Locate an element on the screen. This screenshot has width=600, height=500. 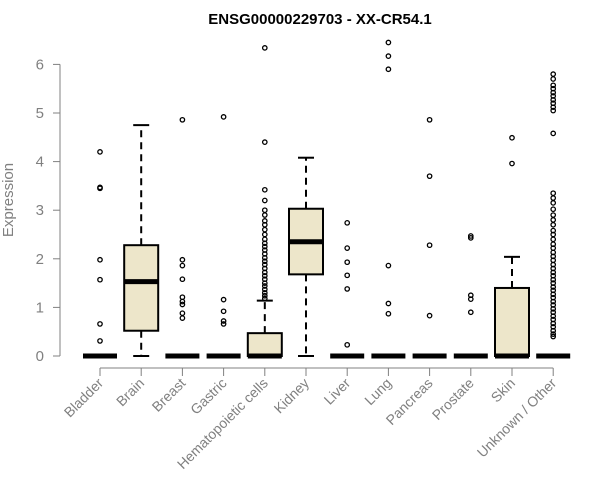
box-skin is located at coordinates (512, 246).